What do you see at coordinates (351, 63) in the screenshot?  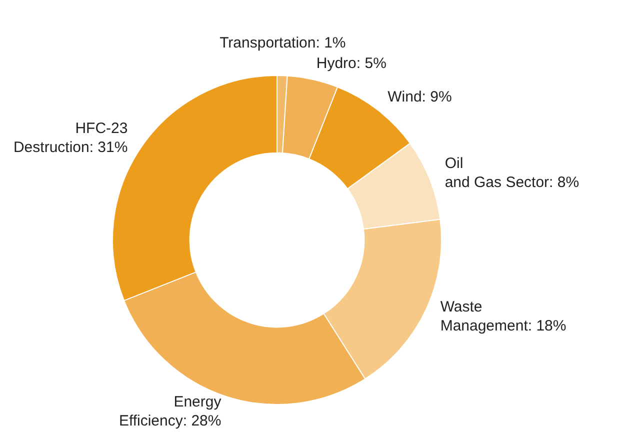 I see `slice-label: Hydro: 5%` at bounding box center [351, 63].